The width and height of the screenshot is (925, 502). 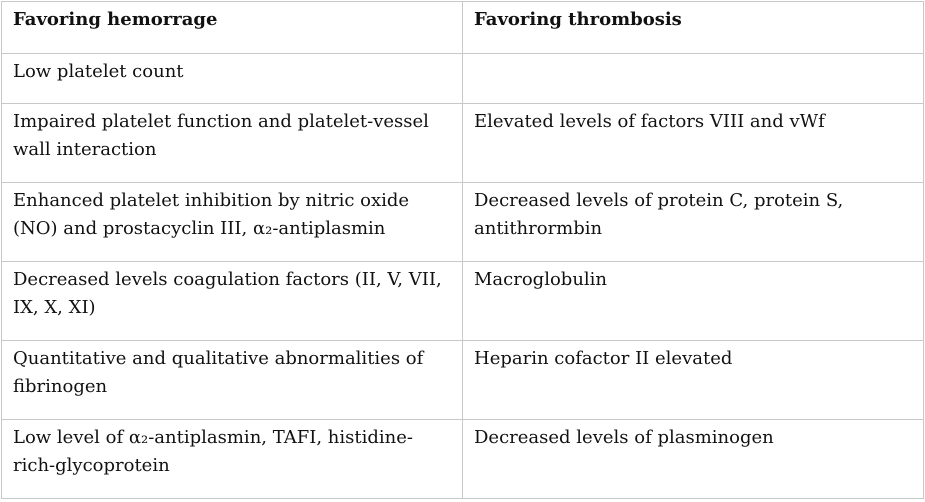 I want to click on thrombosis-cell, so click(x=693, y=78).